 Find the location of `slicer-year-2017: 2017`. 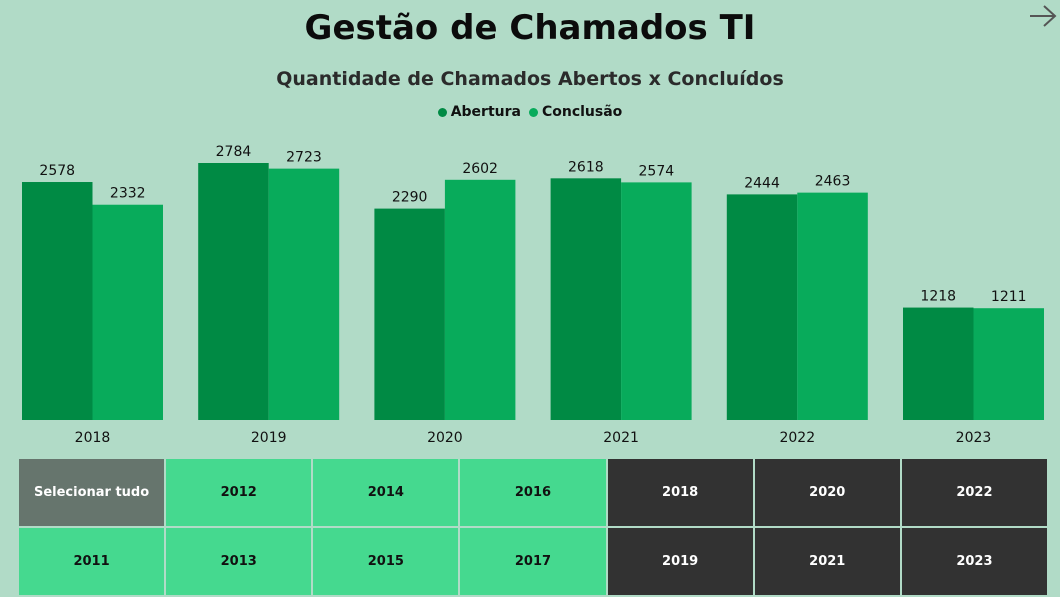

slicer-year-2017: 2017 is located at coordinates (533, 561).